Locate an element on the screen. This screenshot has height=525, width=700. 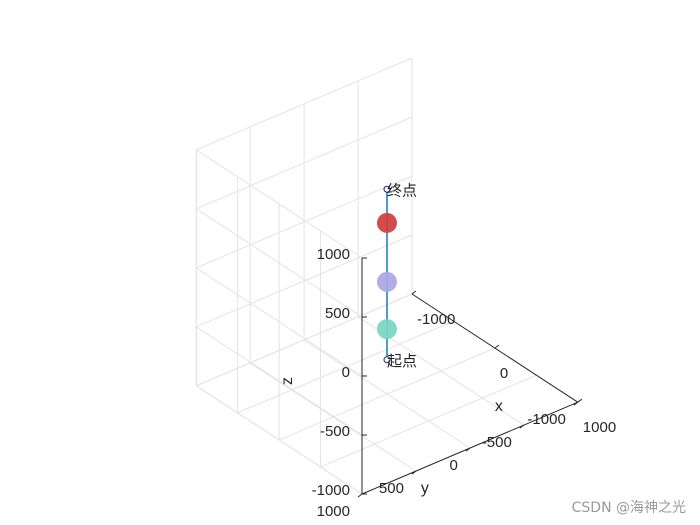
z-axis-label: z is located at coordinates (287, 381).